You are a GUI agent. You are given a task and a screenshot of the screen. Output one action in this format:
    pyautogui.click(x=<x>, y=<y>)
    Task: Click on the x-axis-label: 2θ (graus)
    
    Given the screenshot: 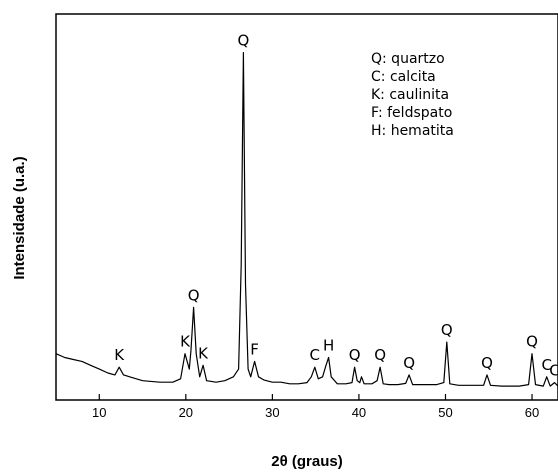 What is the action you would take?
    pyautogui.click(x=306, y=461)
    